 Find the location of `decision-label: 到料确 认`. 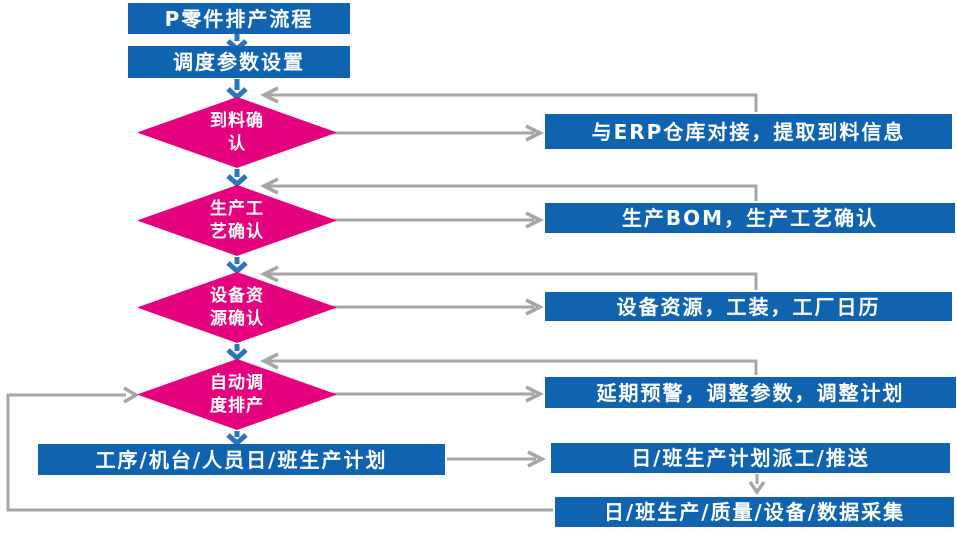

decision-label: 到料确 认 is located at coordinates (237, 132).